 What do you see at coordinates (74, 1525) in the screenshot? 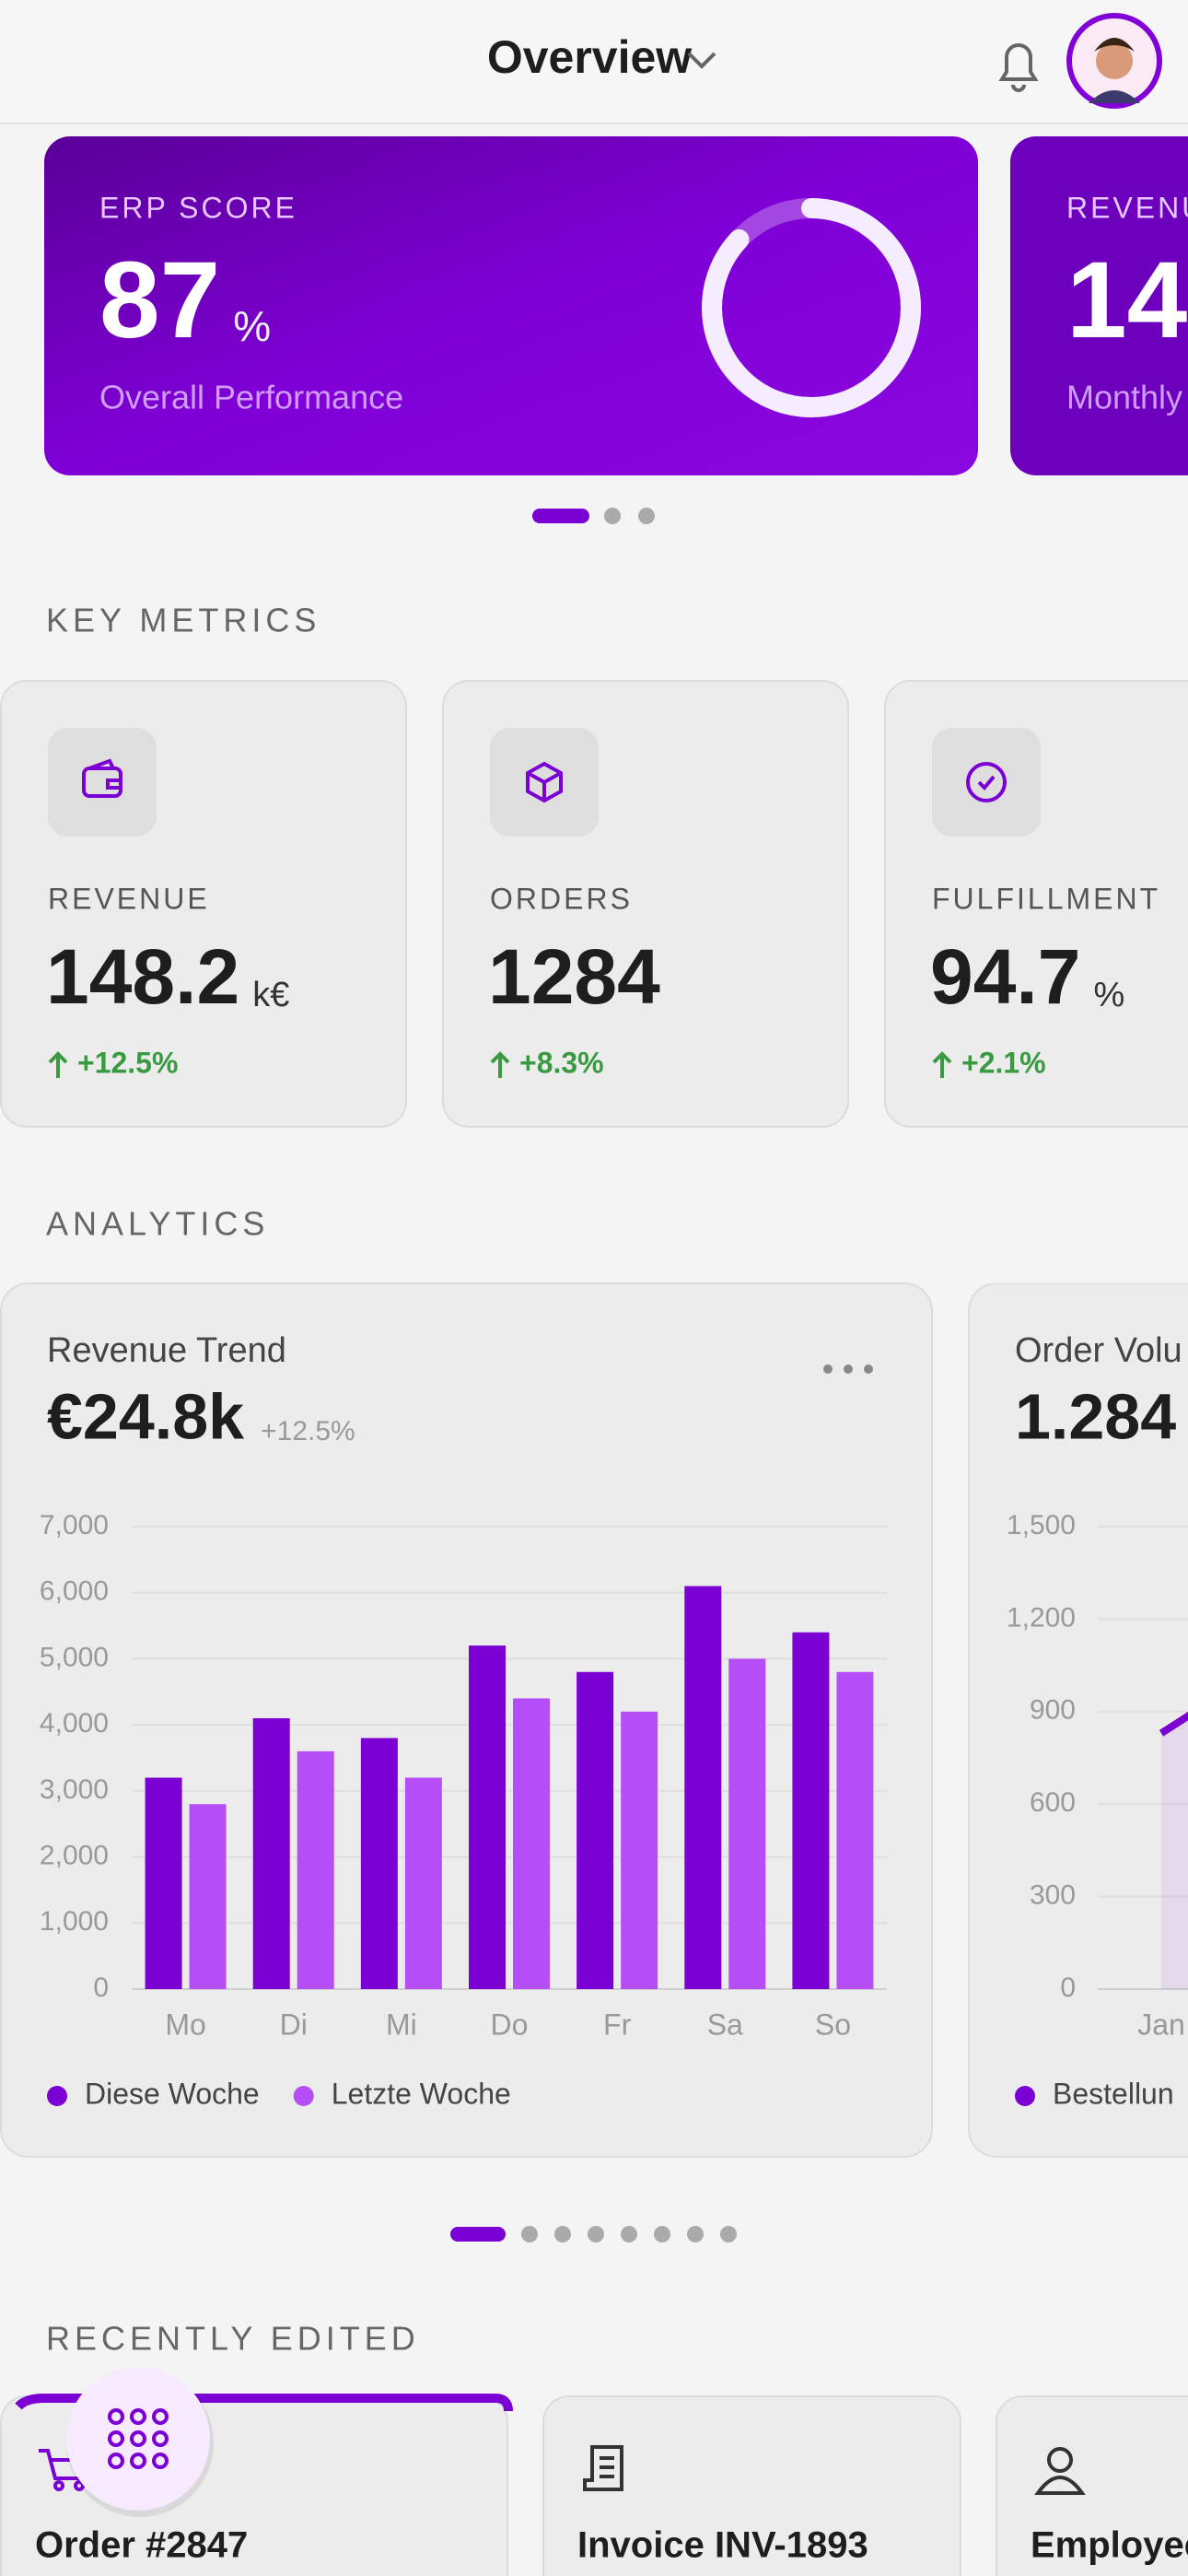
I see `y-tick-label: 7,000` at bounding box center [74, 1525].